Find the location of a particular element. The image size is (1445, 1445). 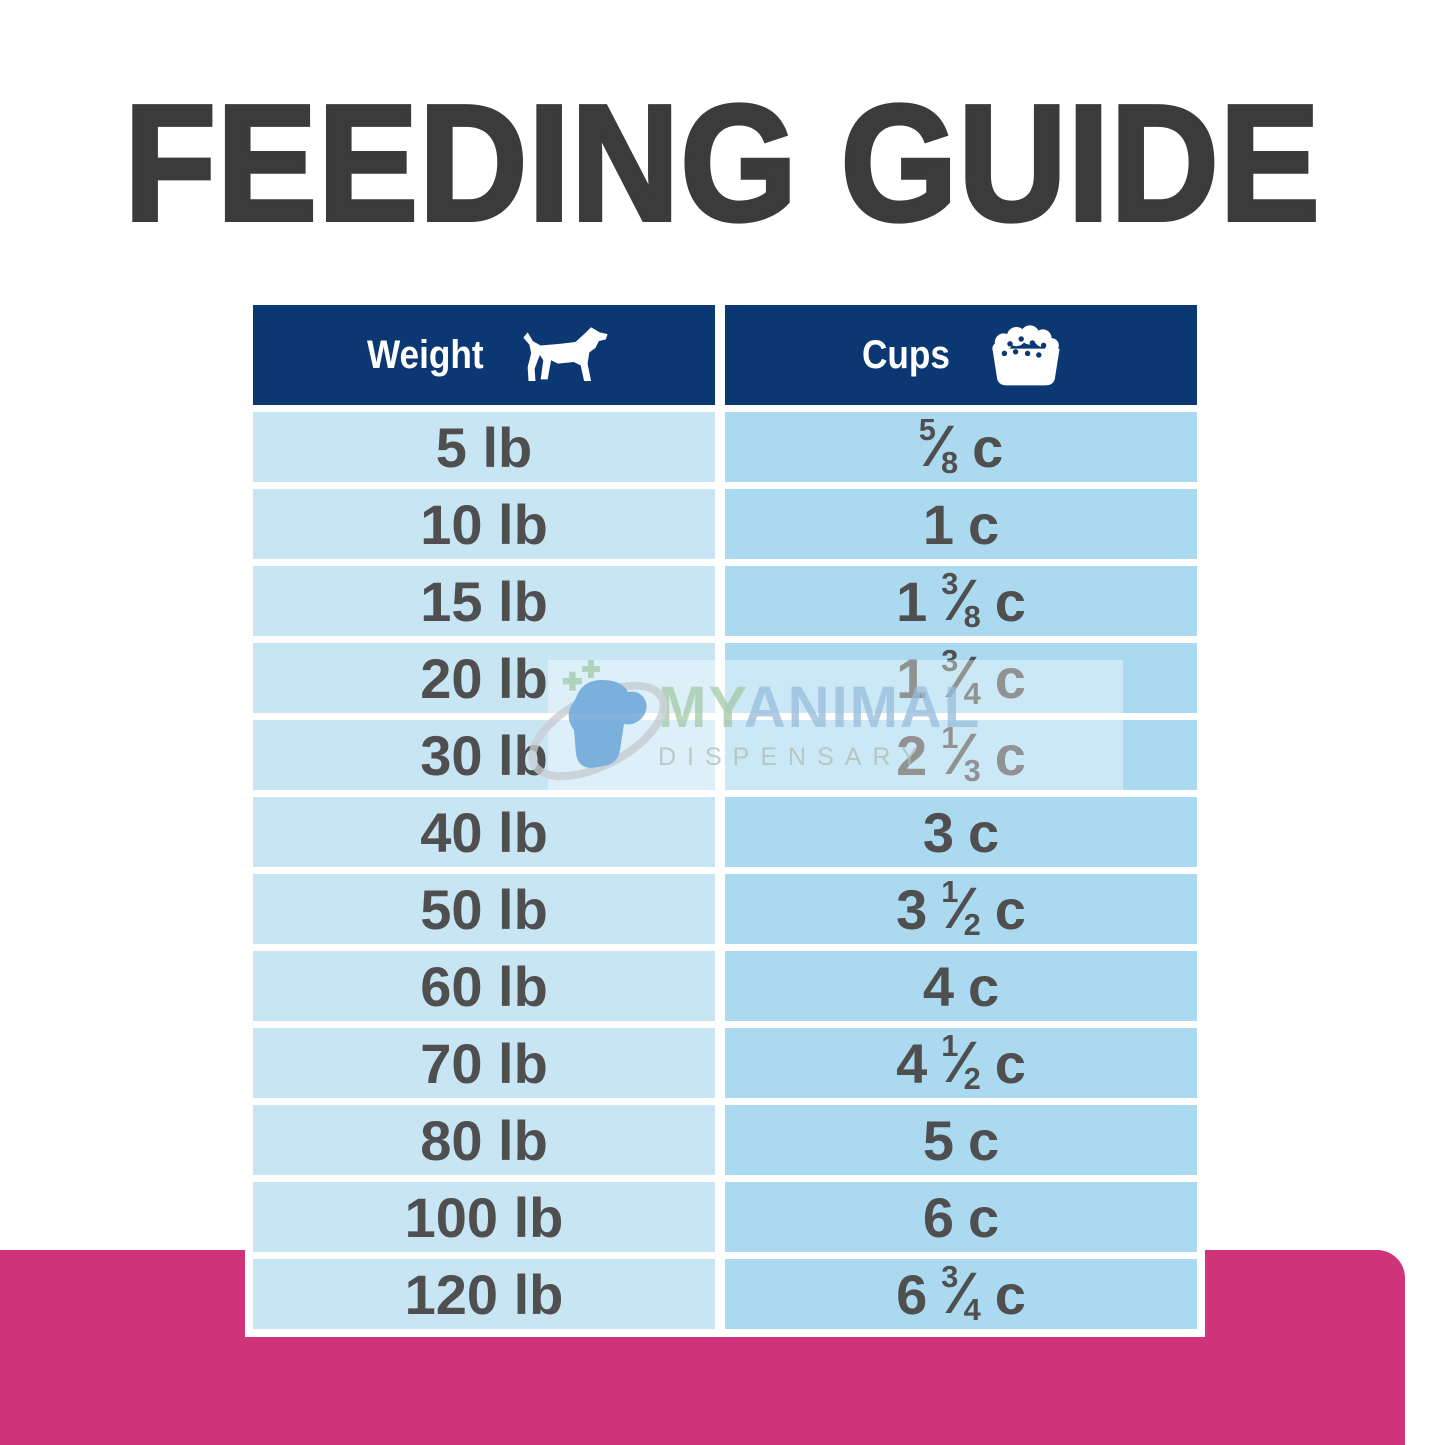

cups-whole: 2 is located at coordinates (912, 755).